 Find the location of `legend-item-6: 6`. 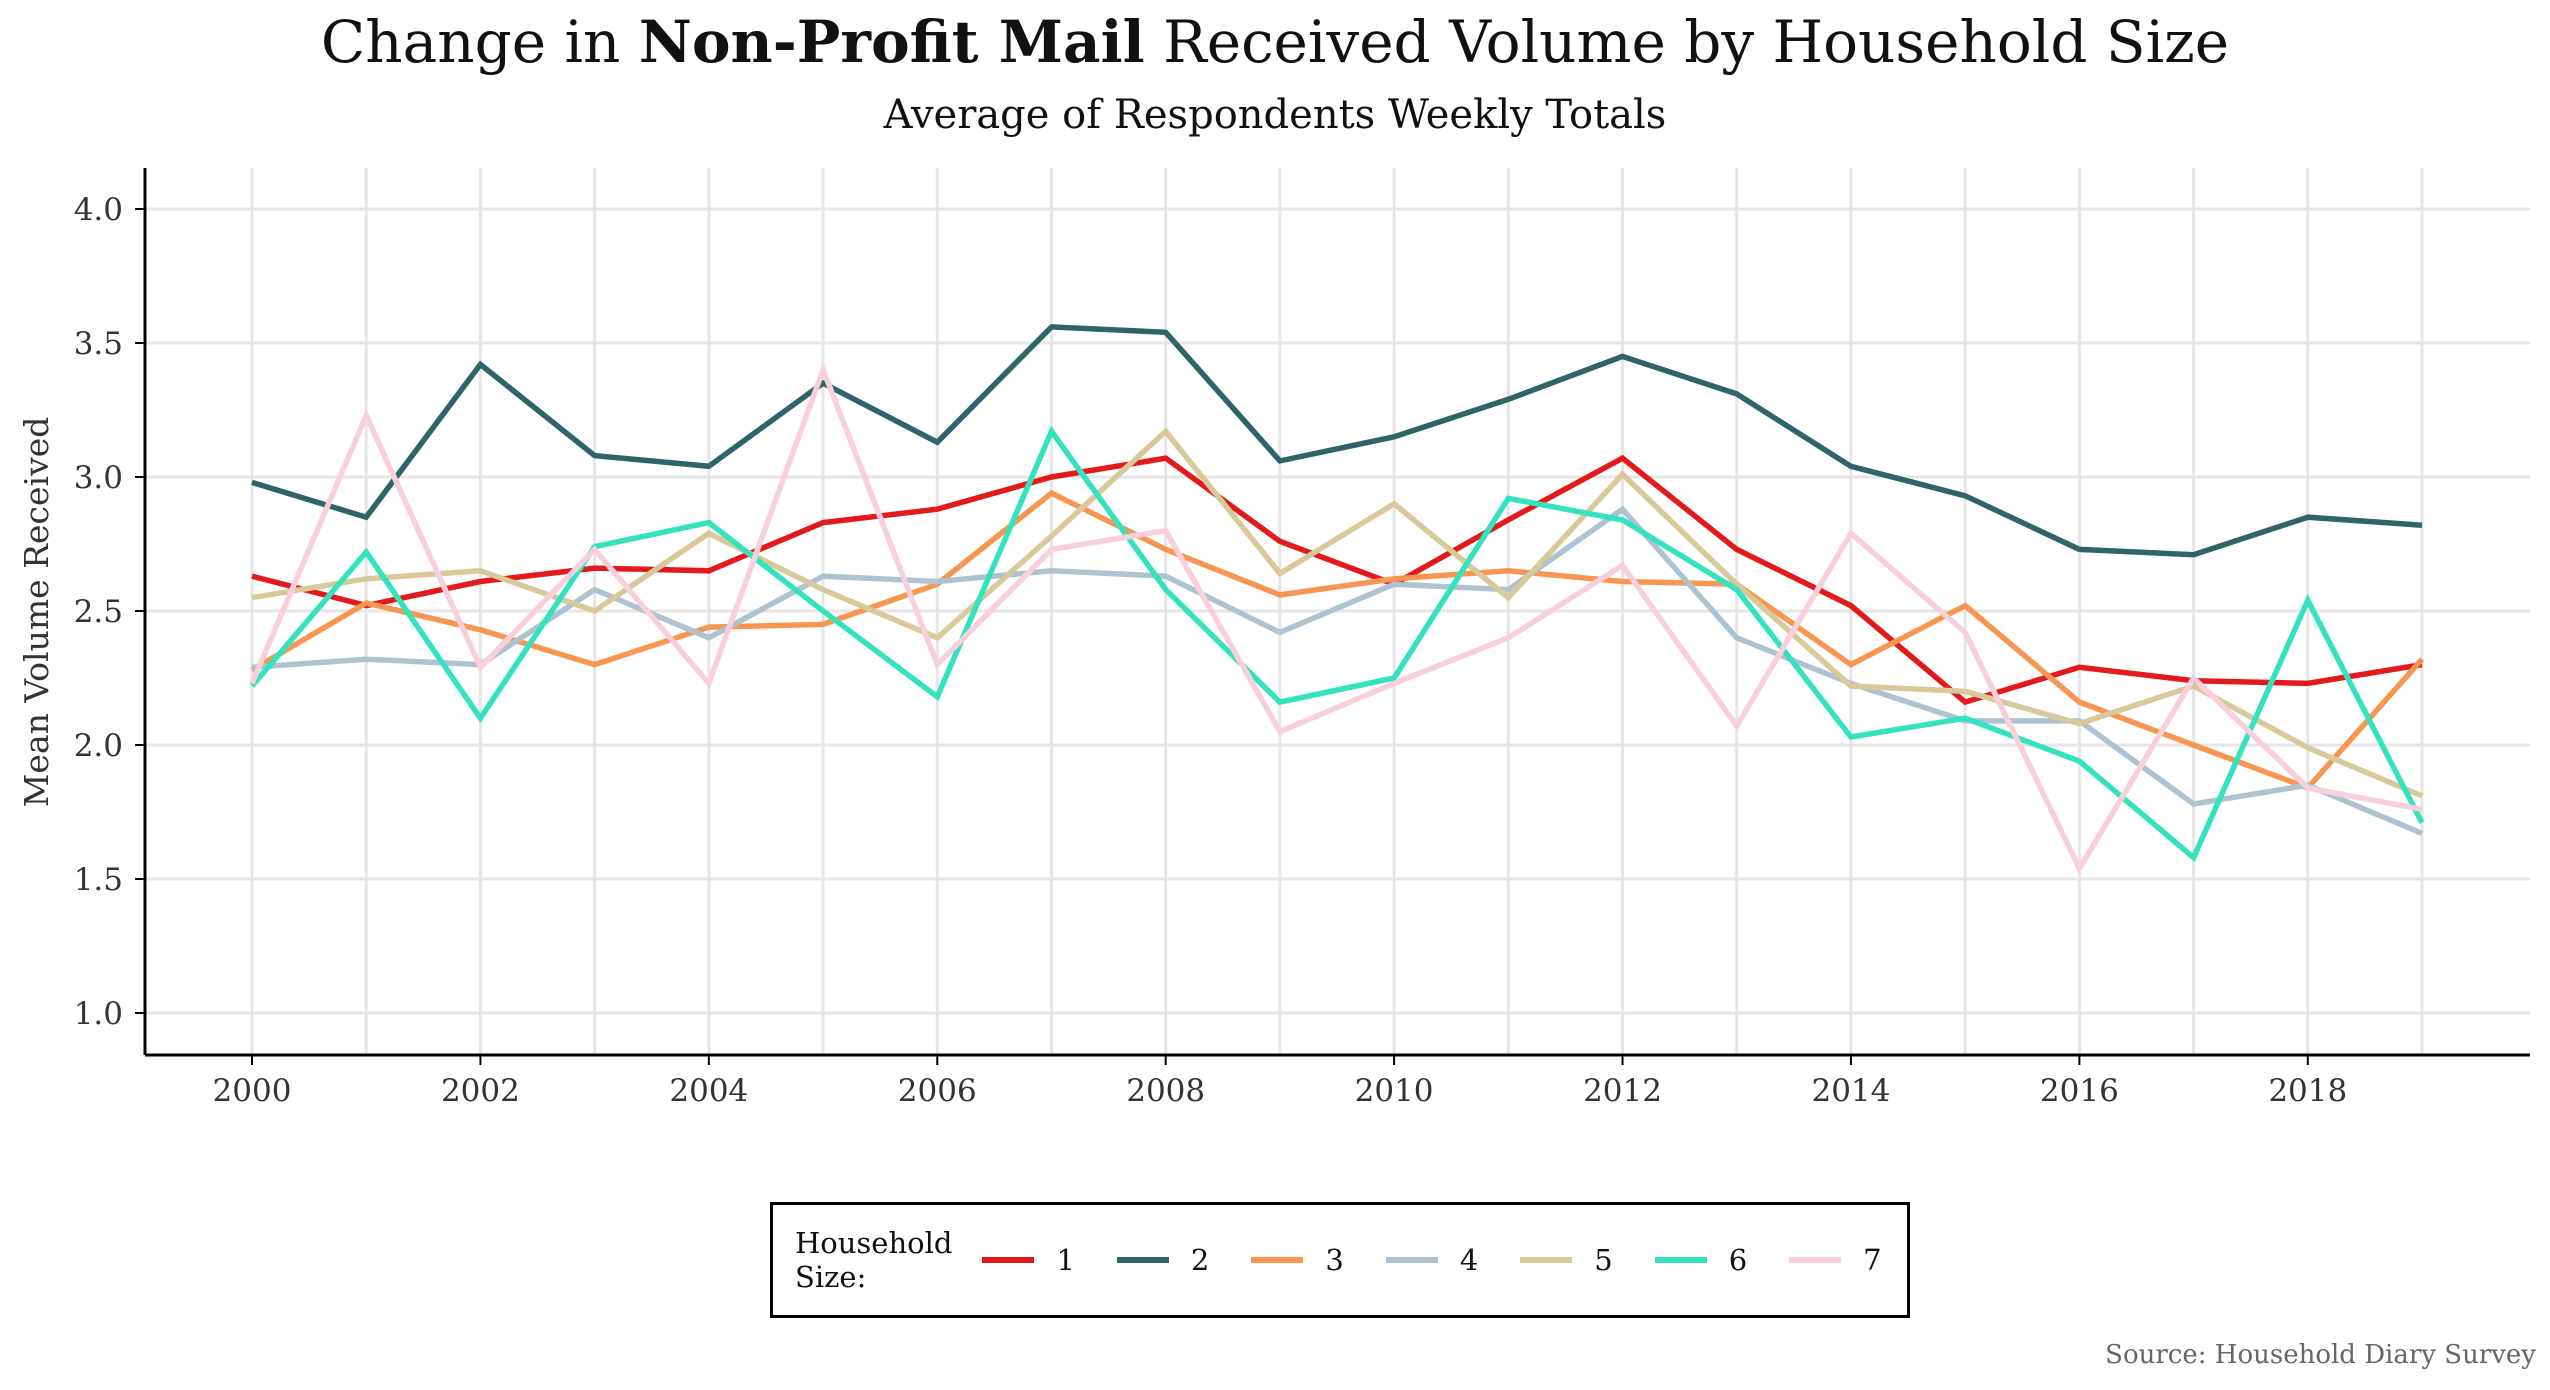

legend-item-6: 6 is located at coordinates (1701, 1260).